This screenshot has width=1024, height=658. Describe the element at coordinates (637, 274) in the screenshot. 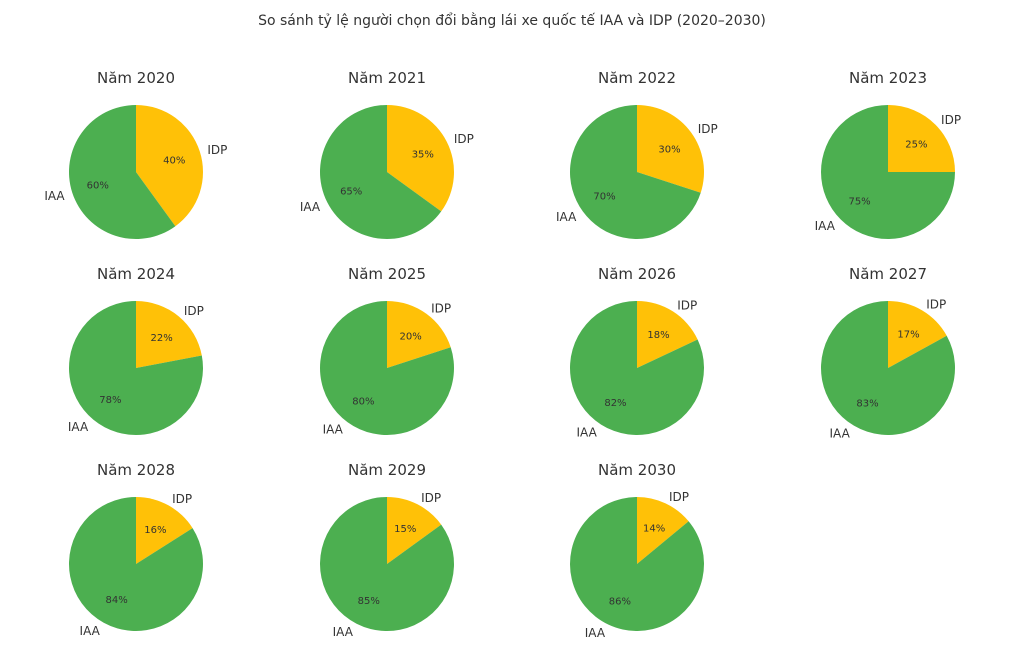

I see `pie-title: Năm 2026` at that location.